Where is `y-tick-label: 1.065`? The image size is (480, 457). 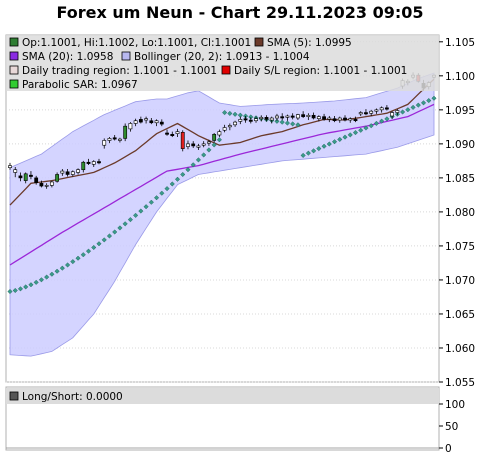 y-tick-label: 1.065 is located at coordinates (460, 315).